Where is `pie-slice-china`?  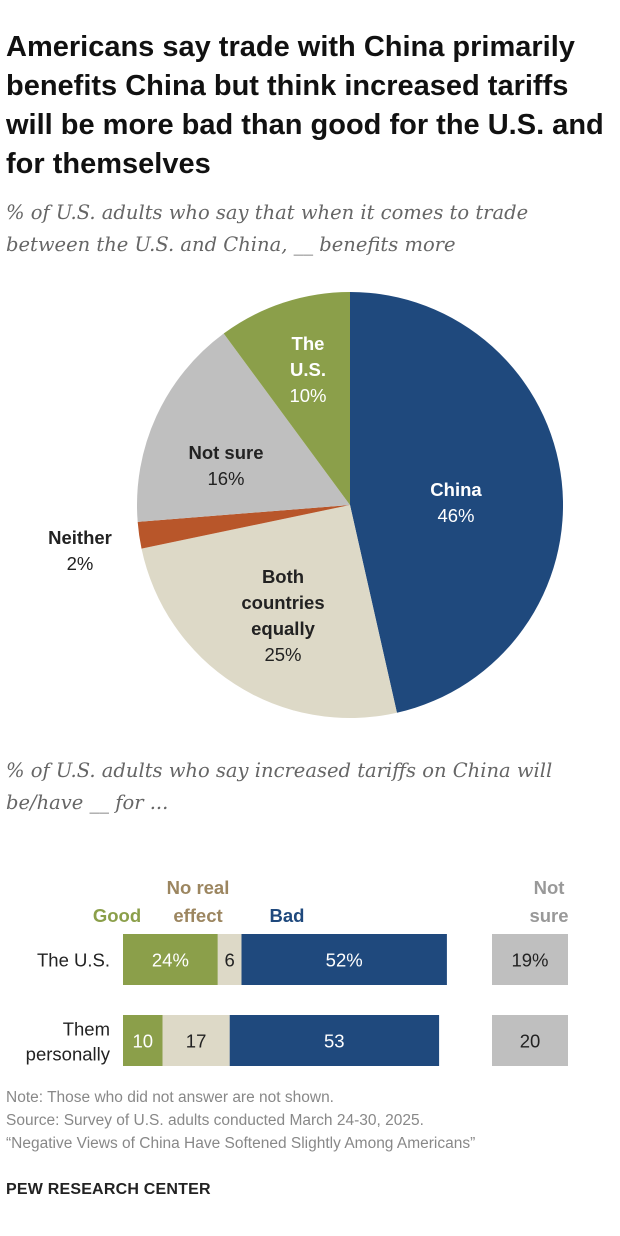
pie-slice-china is located at coordinates (457, 502).